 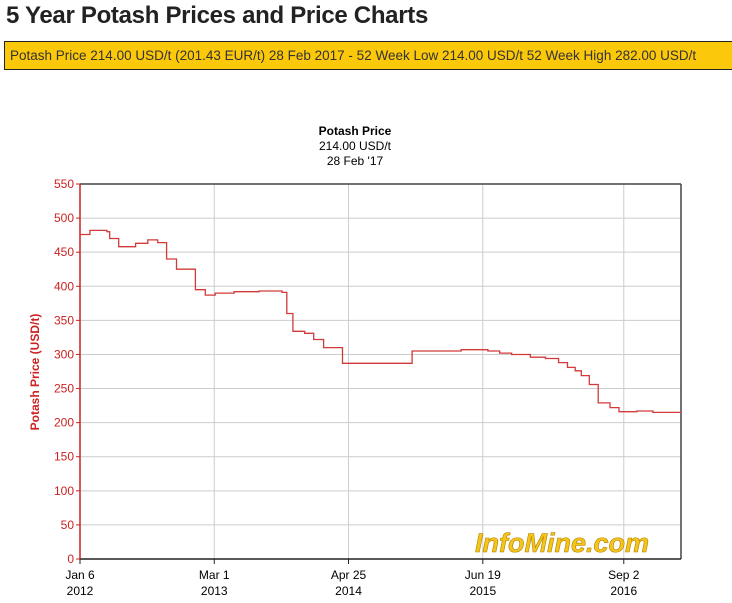 I want to click on x-tick-year: 2013, so click(x=214, y=591).